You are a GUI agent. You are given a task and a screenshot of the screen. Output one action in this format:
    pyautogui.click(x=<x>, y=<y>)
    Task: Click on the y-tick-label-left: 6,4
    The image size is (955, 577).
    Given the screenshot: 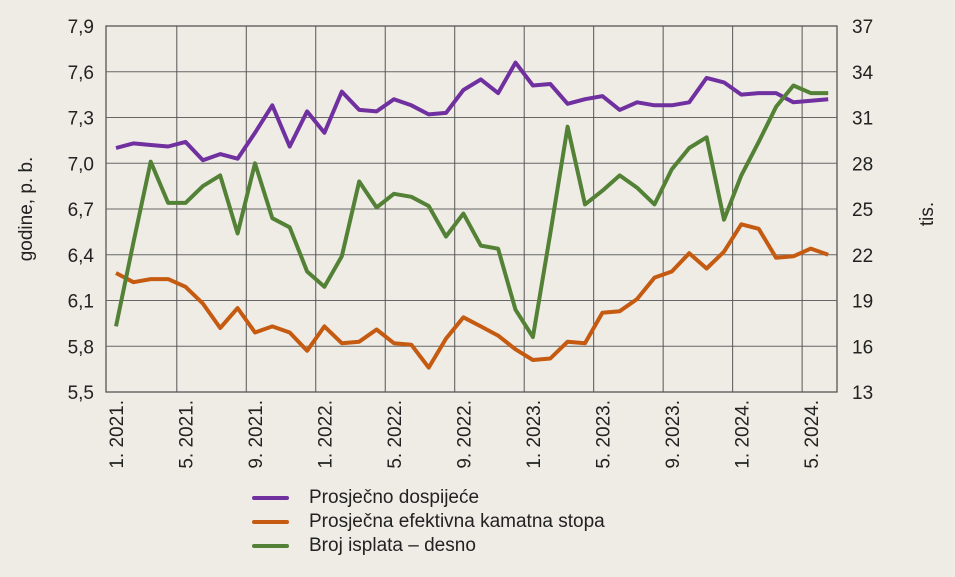 What is the action you would take?
    pyautogui.click(x=81, y=256)
    